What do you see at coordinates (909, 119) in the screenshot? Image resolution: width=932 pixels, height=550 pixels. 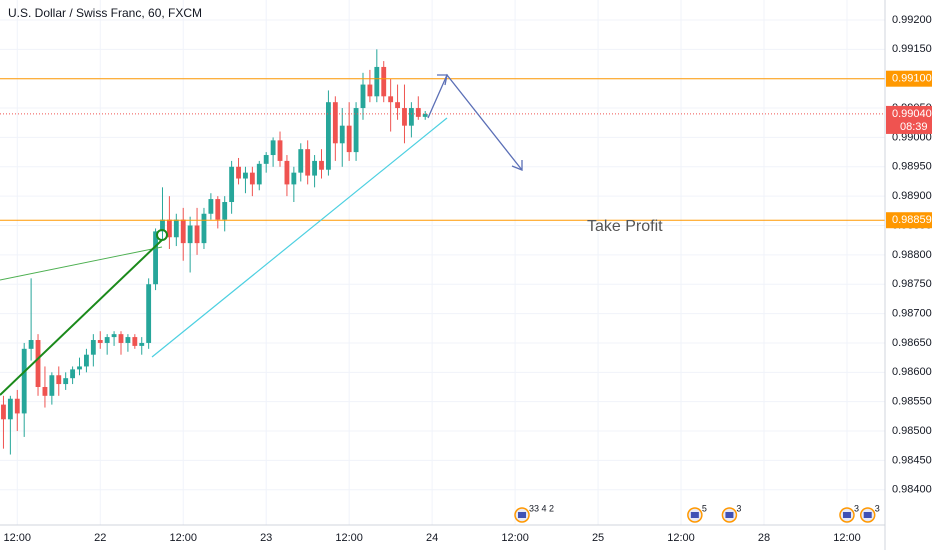 I see `last-price-bg` at bounding box center [909, 119].